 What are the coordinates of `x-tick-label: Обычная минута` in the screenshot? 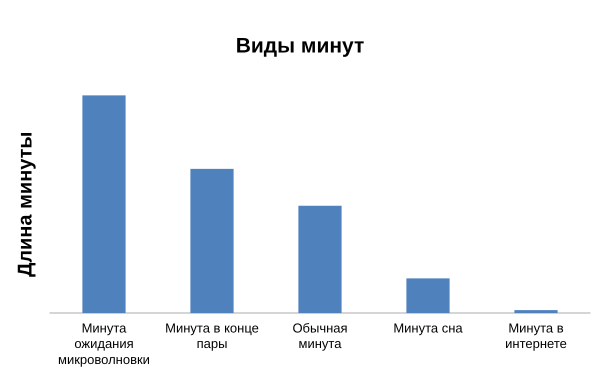 It's located at (320, 336).